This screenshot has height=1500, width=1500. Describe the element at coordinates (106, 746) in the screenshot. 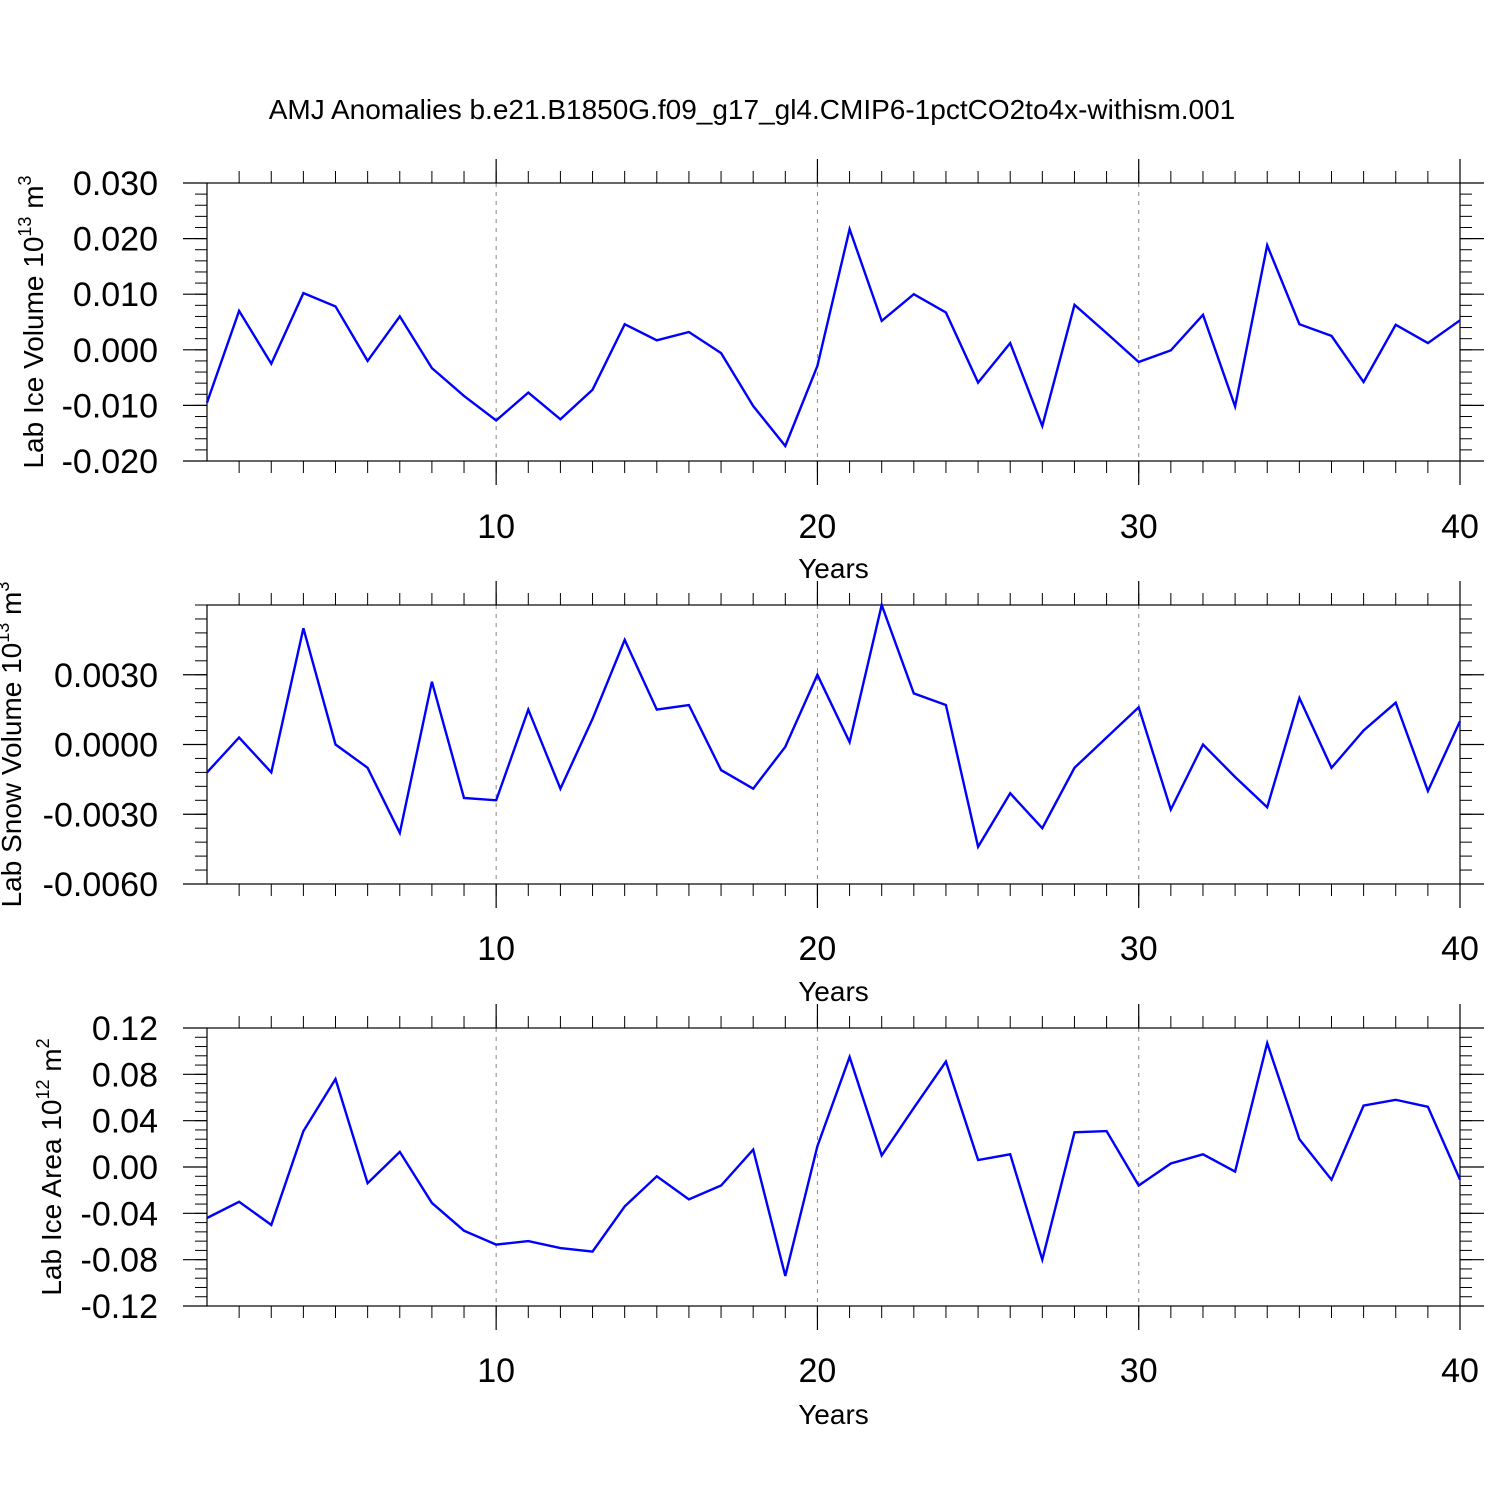

I see `y-tick-label: 0.0000` at that location.